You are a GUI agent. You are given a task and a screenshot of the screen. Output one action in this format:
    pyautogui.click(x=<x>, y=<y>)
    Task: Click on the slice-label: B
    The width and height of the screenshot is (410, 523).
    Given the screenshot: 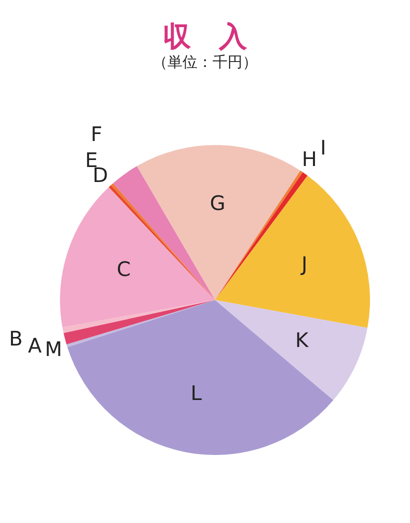 What is the action you would take?
    pyautogui.click(x=16, y=338)
    